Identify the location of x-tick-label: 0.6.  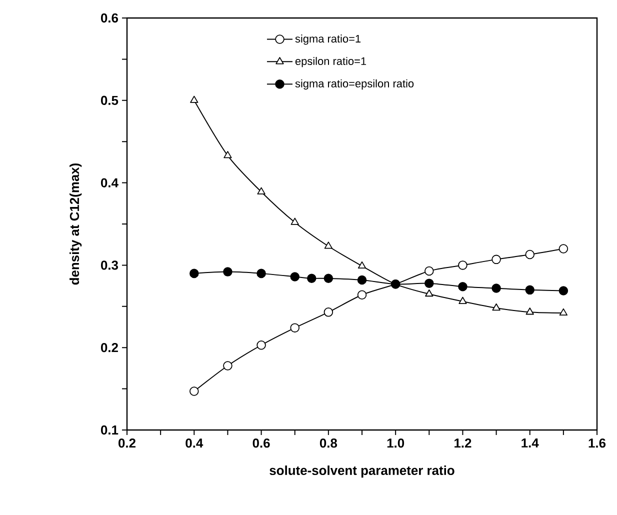
(261, 443).